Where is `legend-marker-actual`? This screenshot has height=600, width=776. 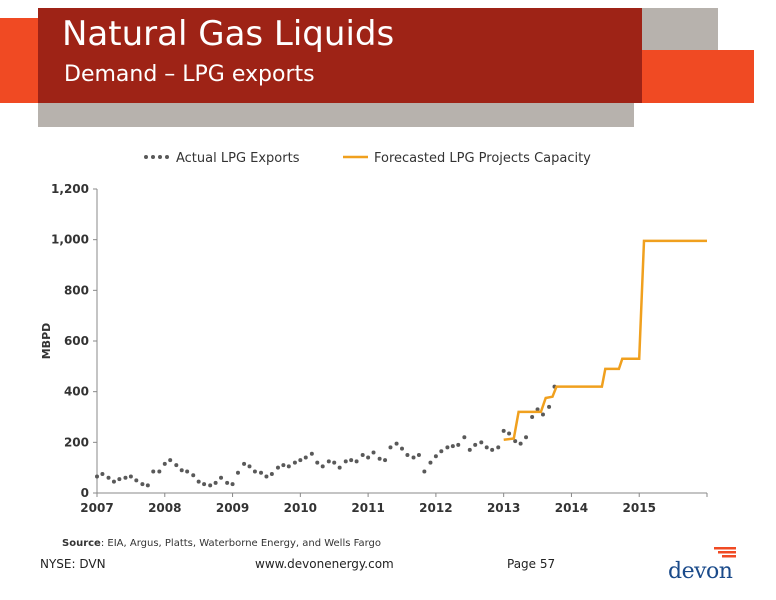 legend-marker-actual is located at coordinates (156, 157).